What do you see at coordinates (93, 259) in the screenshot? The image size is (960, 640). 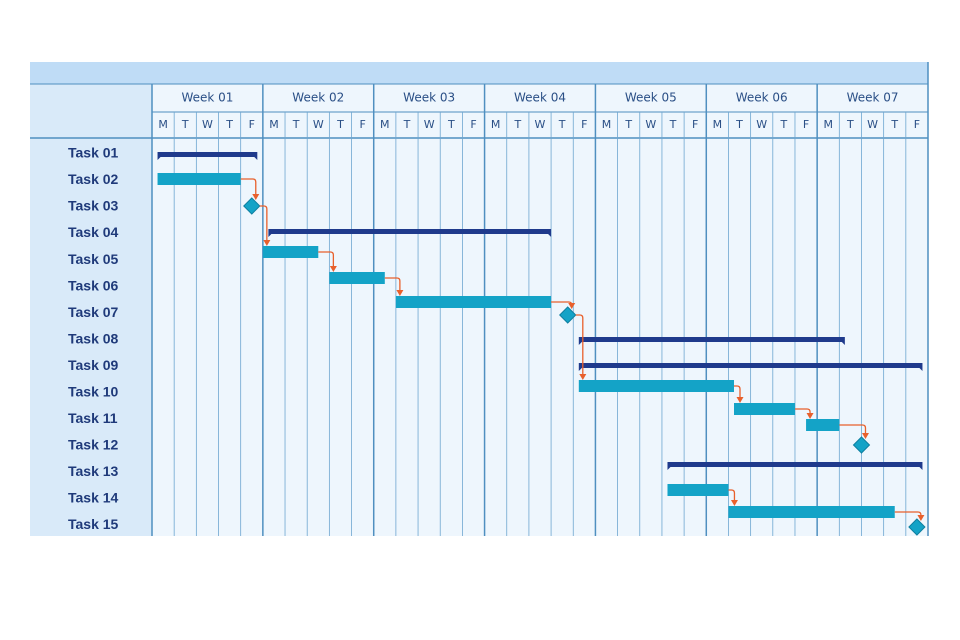 I see `task-label: Task 05` at bounding box center [93, 259].